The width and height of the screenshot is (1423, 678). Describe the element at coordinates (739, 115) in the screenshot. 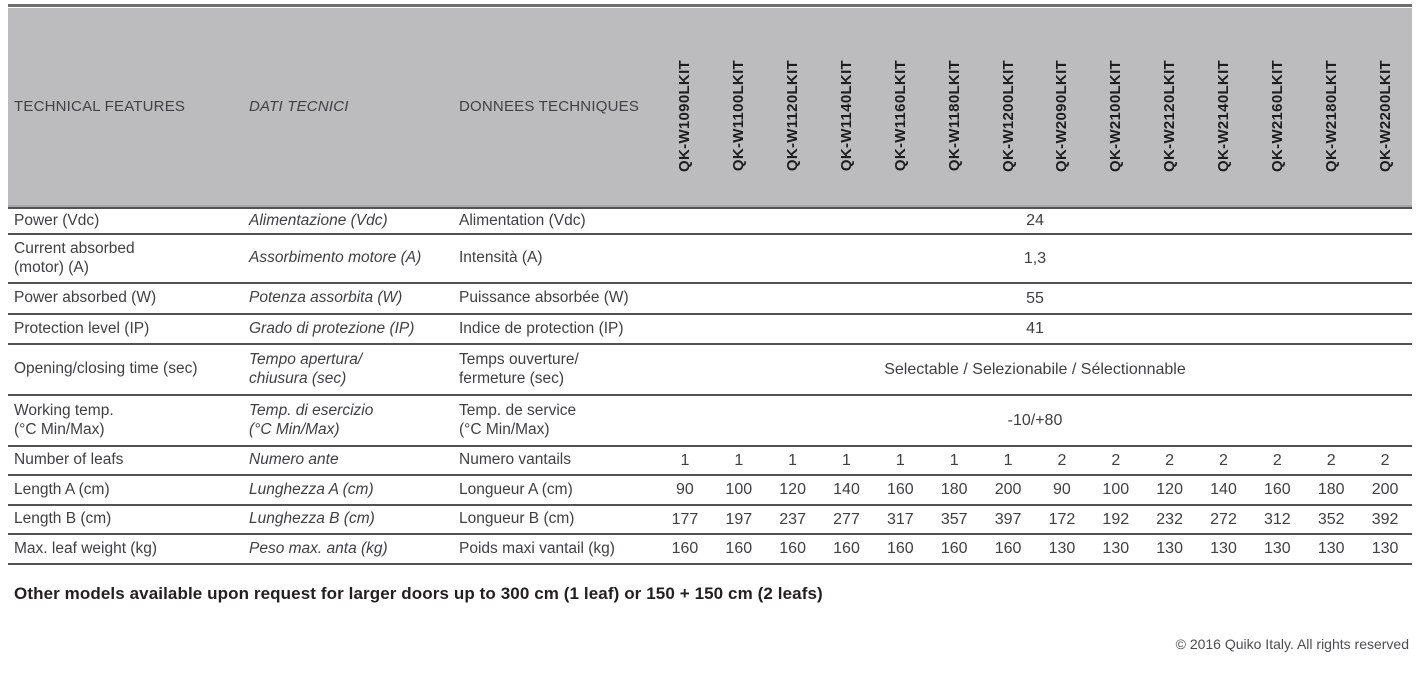

I see `model-name: QK-W1100LKIT` at that location.